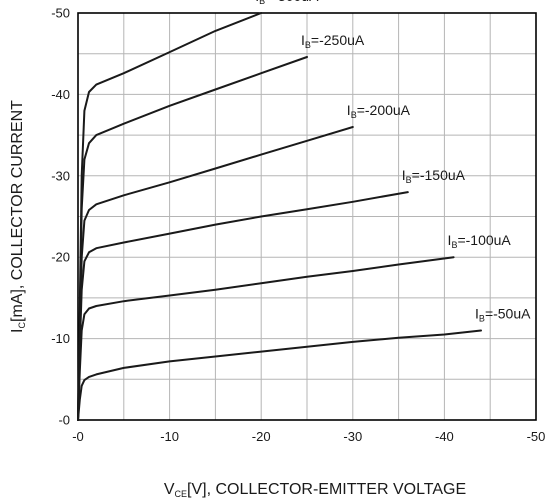  What do you see at coordinates (333, 41) in the screenshot?
I see `series-label-1: IB=-250uA` at bounding box center [333, 41].